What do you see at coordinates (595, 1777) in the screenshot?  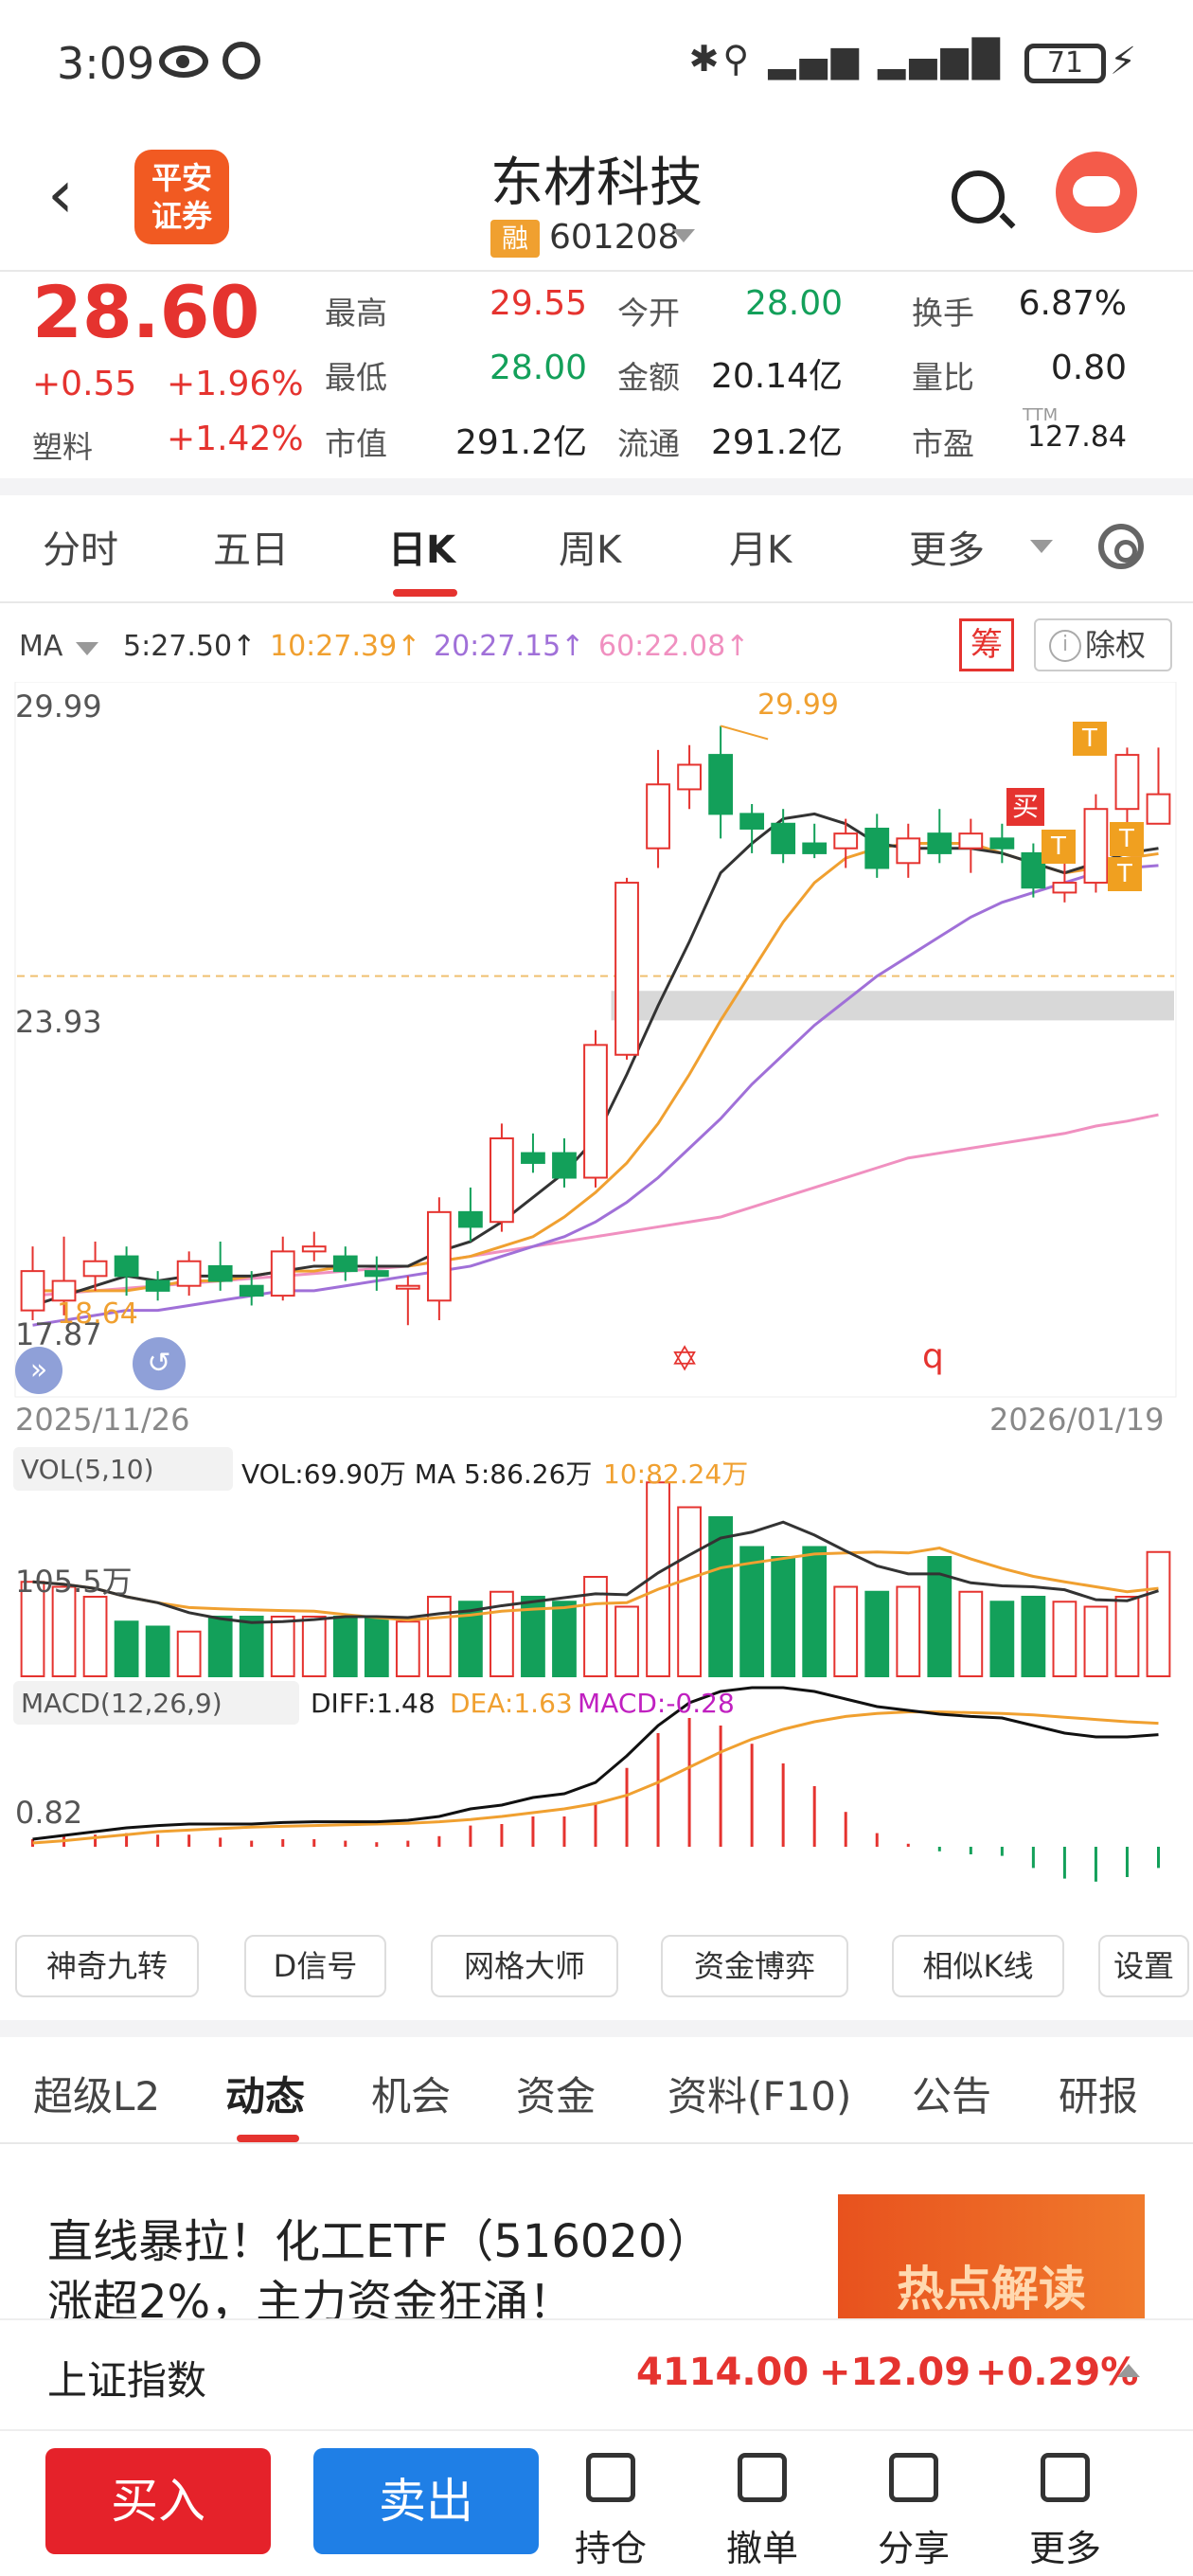 I see `macd-dea-line` at bounding box center [595, 1777].